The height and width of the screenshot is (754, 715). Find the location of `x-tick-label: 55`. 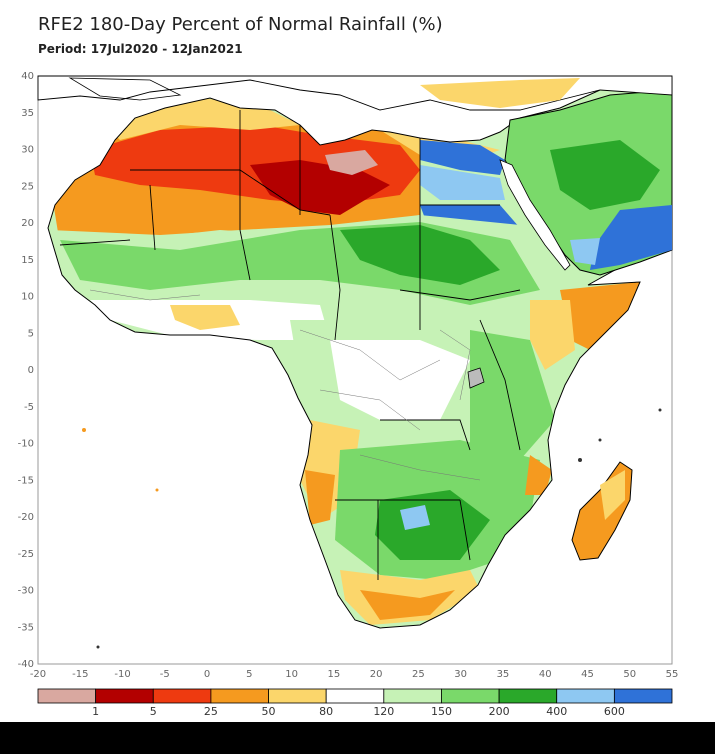

x-tick-label: 55 is located at coordinates (672, 674).